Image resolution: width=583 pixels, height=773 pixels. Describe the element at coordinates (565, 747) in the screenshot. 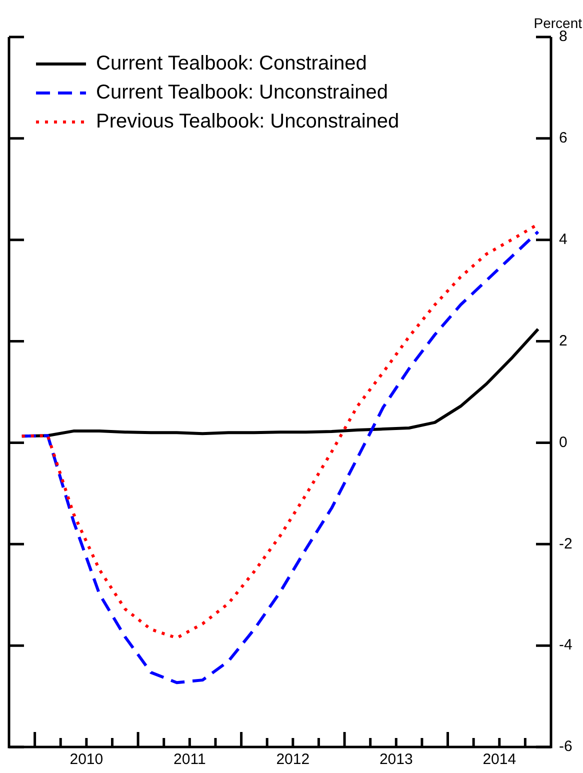

I see `y-tick-label: -6` at that location.